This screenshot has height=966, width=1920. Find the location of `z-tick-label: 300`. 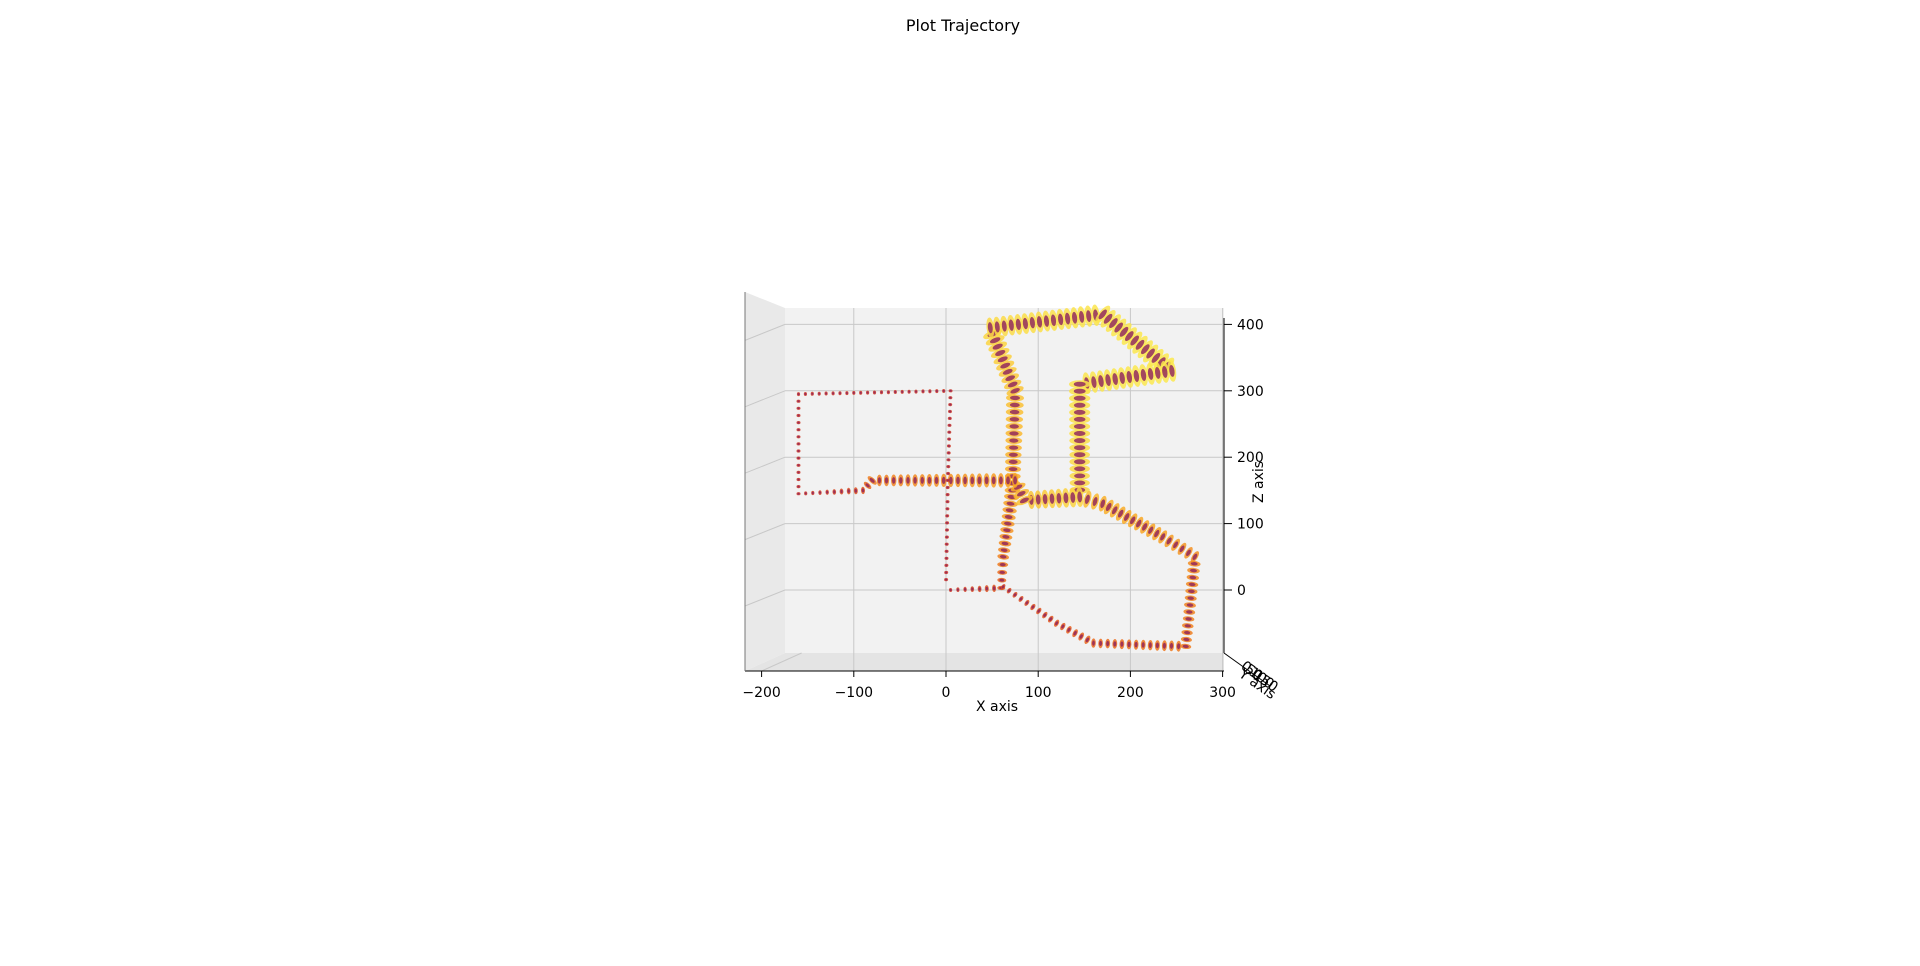

z-tick-label: 300 is located at coordinates (1250, 392).